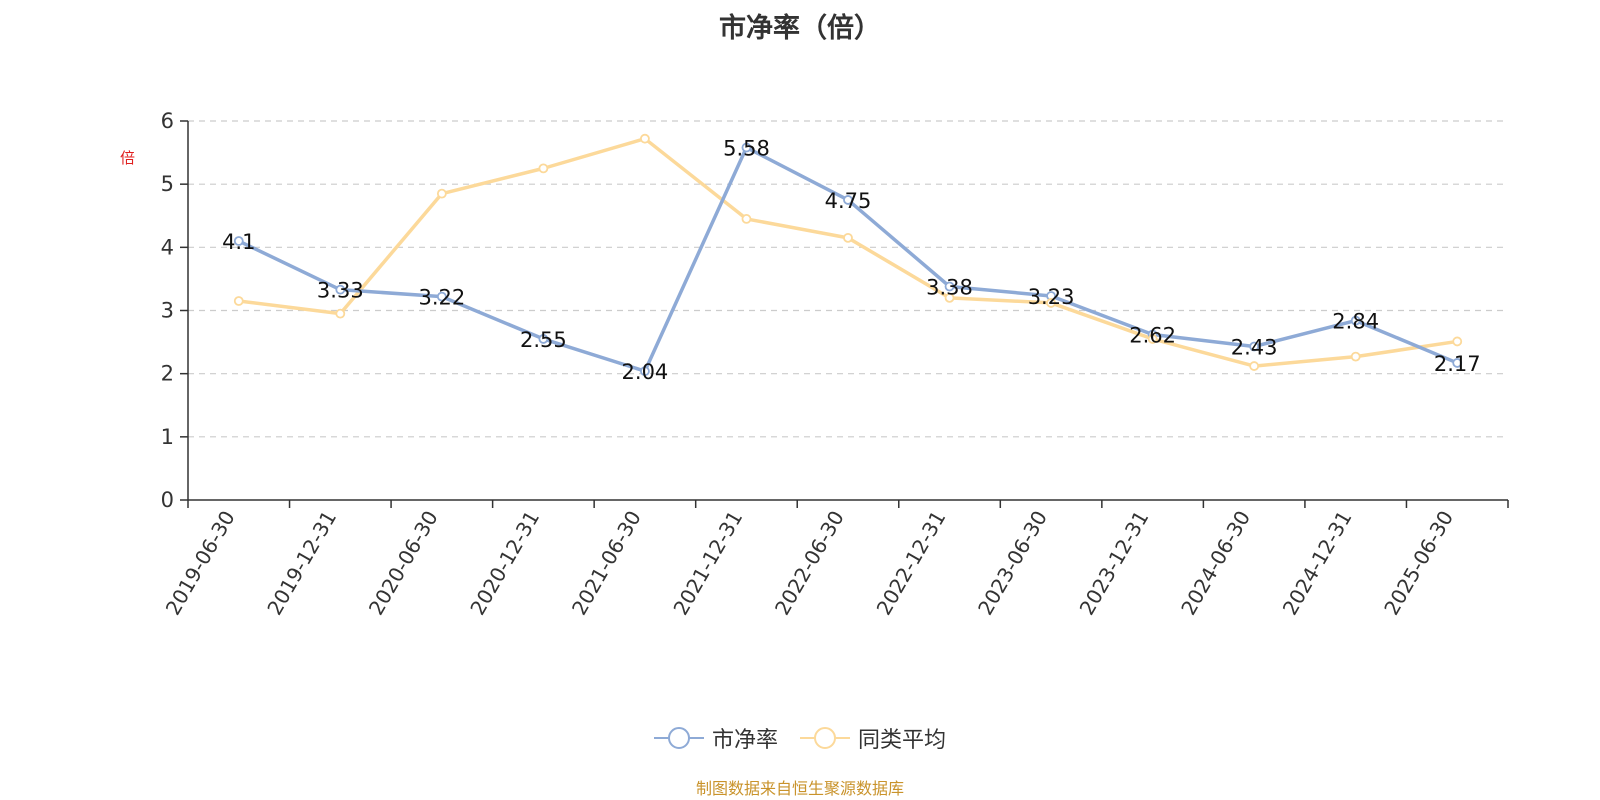  I want to click on data-label: 2.62, so click(1152, 336).